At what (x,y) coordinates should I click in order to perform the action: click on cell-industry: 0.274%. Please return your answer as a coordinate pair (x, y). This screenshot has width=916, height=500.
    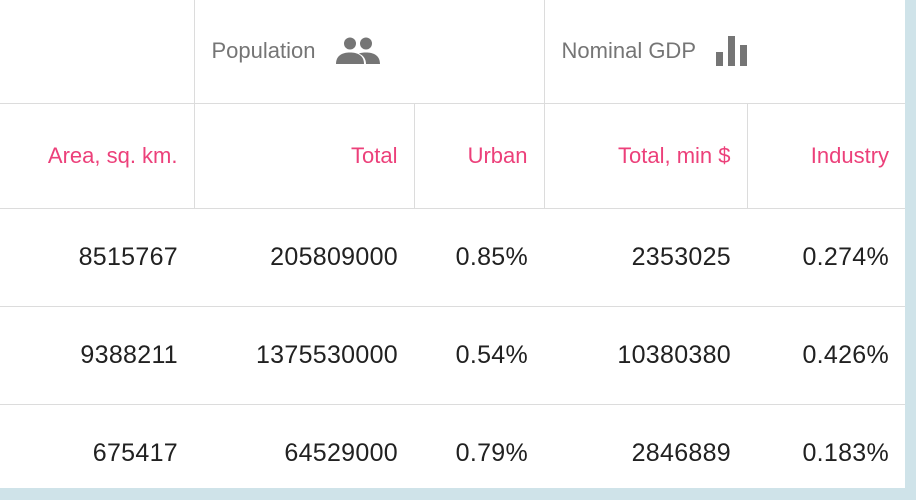
    Looking at the image, I should click on (826, 257).